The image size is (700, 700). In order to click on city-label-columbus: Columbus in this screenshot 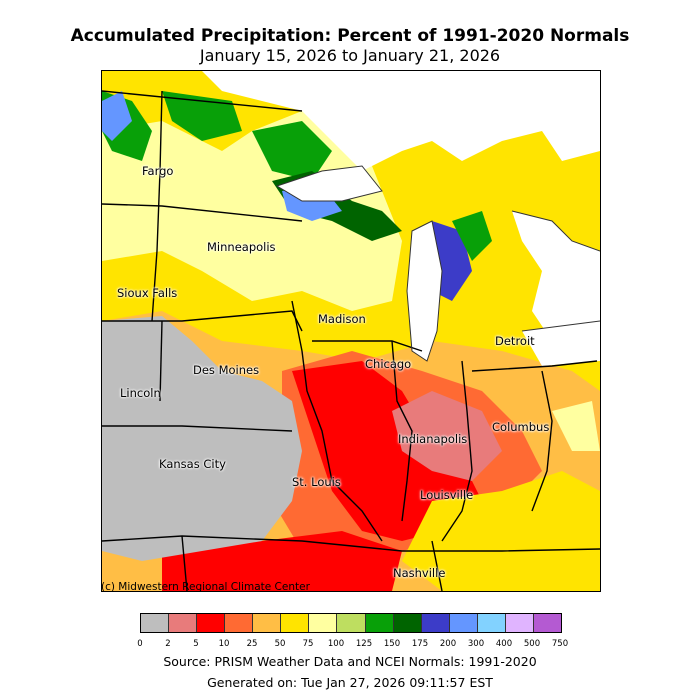, I will do `click(521, 427)`.